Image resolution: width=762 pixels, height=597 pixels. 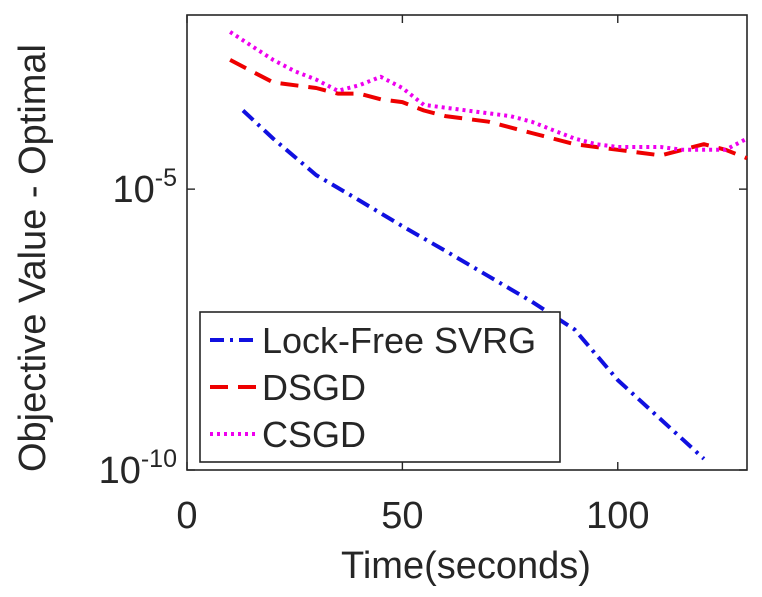 What do you see at coordinates (399, 340) in the screenshot?
I see `legend-label: Lock-Free SVRG` at bounding box center [399, 340].